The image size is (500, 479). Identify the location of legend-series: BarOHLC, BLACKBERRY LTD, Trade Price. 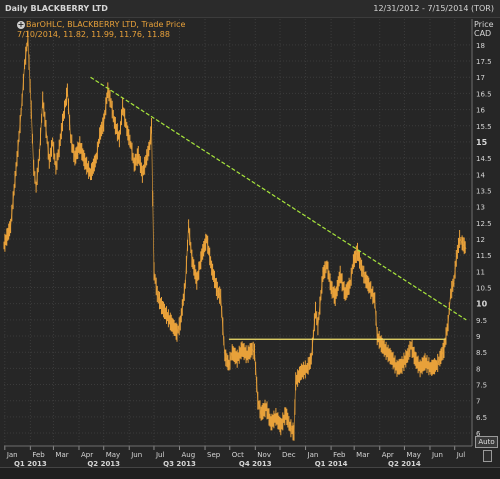
(106, 24).